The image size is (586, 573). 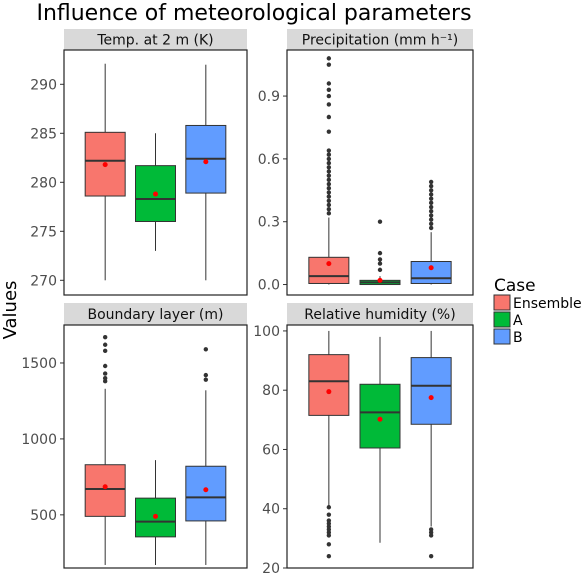 What do you see at coordinates (515, 286) in the screenshot?
I see `legend-title: Case` at bounding box center [515, 286].